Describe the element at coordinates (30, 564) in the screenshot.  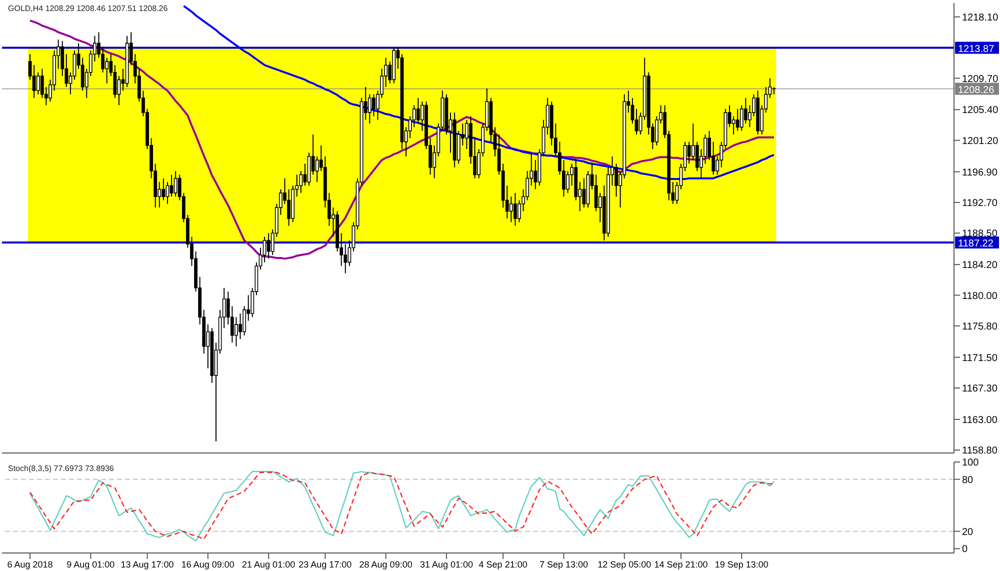
I see `x-tick-label: 6 Aug 2018` at that location.